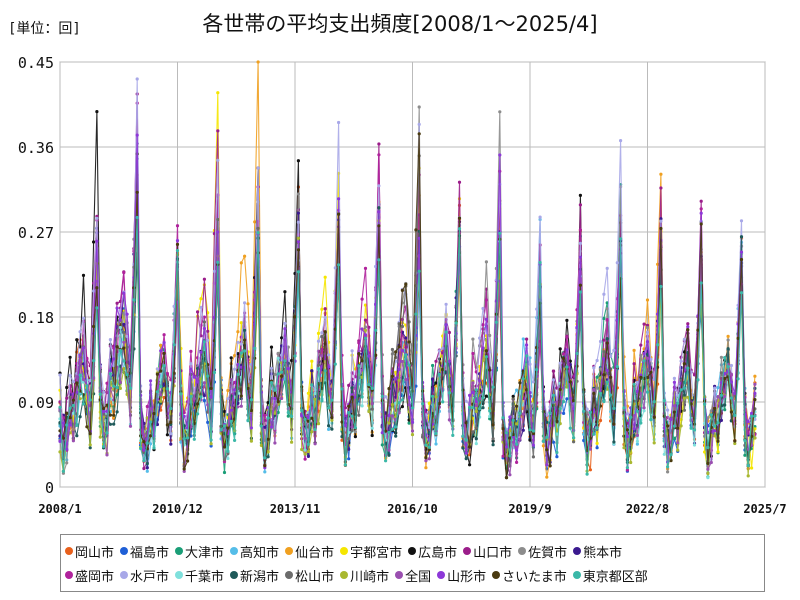 The image size is (800, 600). Describe the element at coordinates (36, 318) in the screenshot. I see `y-tick-label: 0.18` at that location.